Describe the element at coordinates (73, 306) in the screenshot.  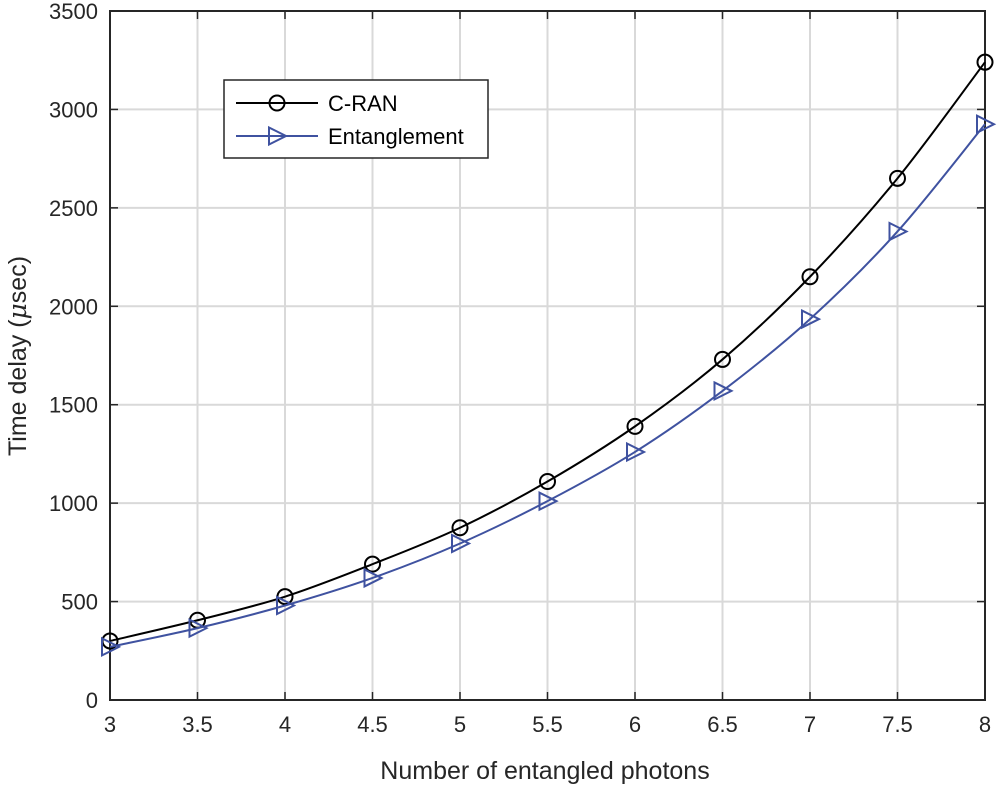
I see `y-tick-label: 2000` at that location.